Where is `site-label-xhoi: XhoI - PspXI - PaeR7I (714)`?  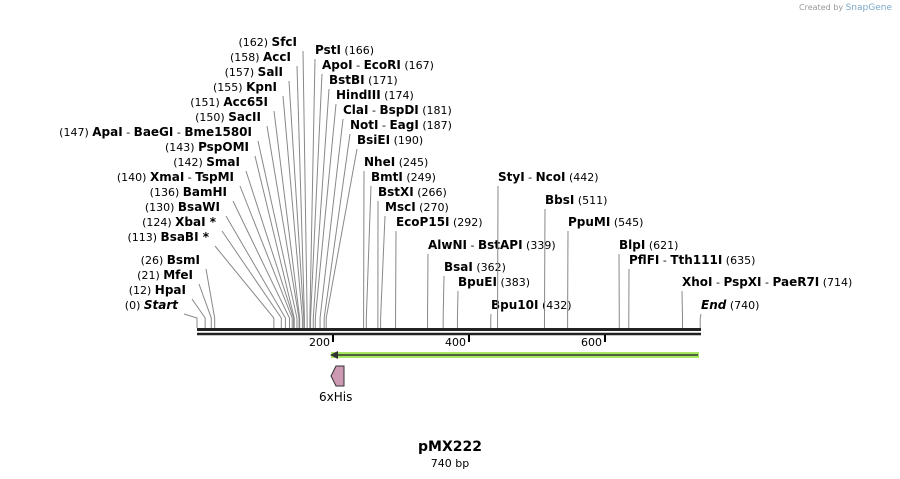
site-label-xhoi: XhoI - PspXI - PaeR7I (714) is located at coordinates (767, 282).